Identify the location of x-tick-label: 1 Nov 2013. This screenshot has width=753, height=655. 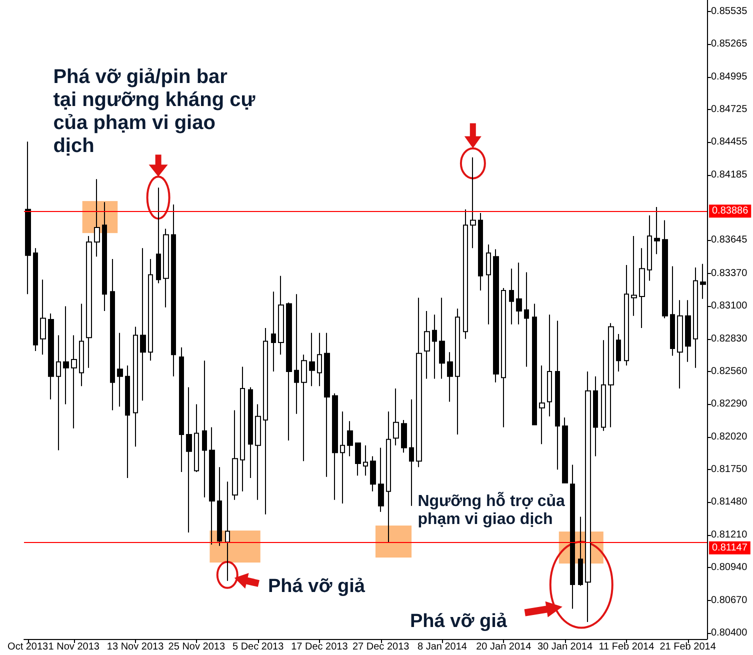
(74, 647).